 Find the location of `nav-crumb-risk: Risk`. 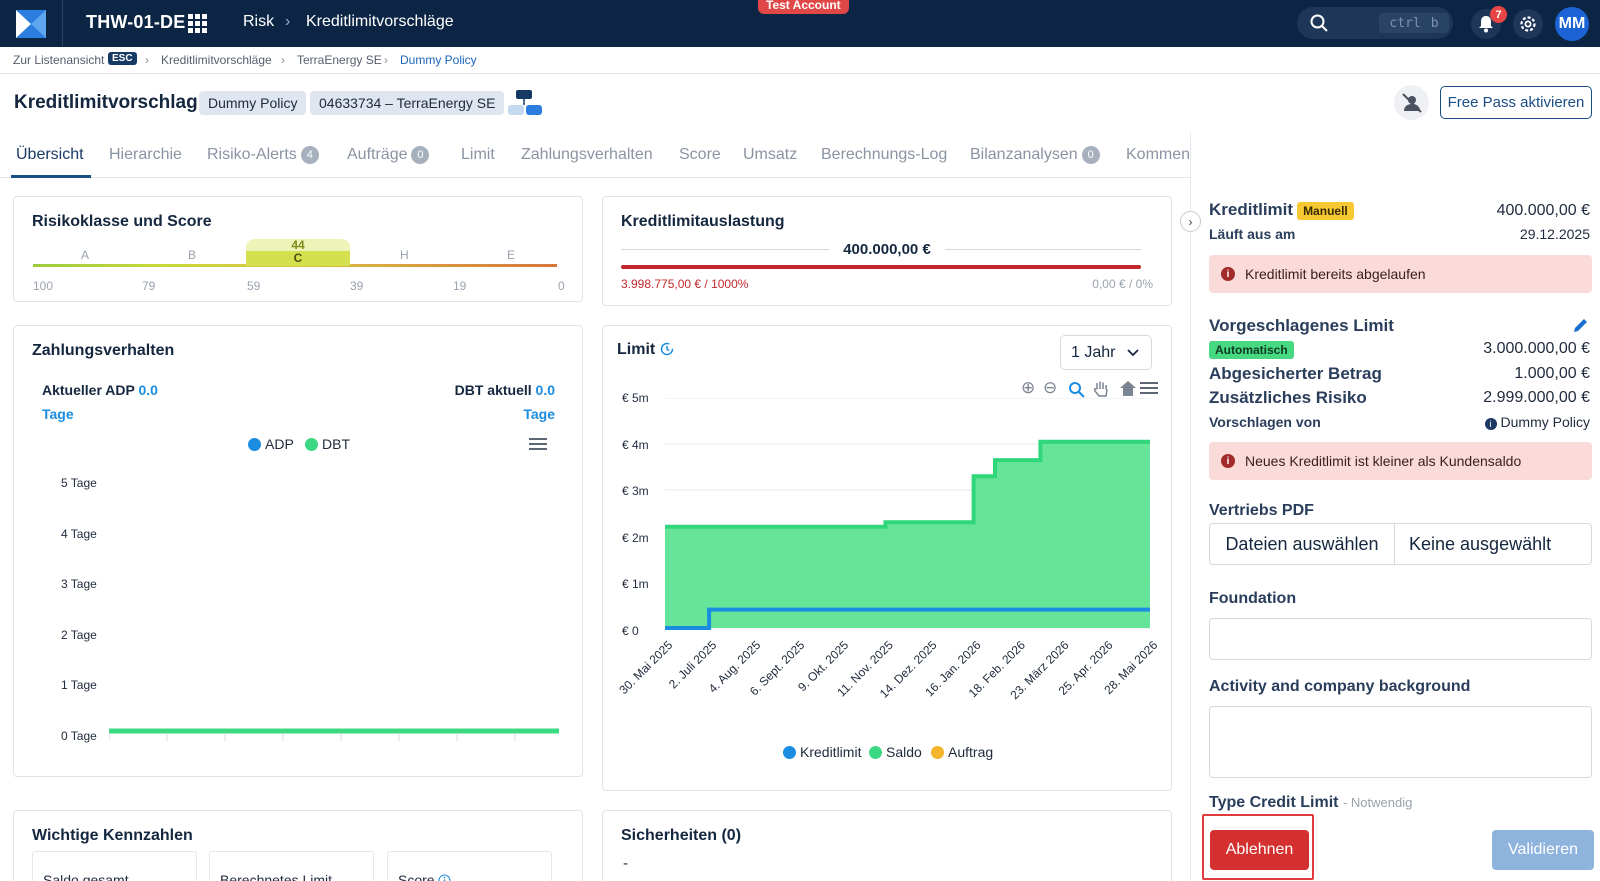

nav-crumb-risk: Risk is located at coordinates (259, 21).